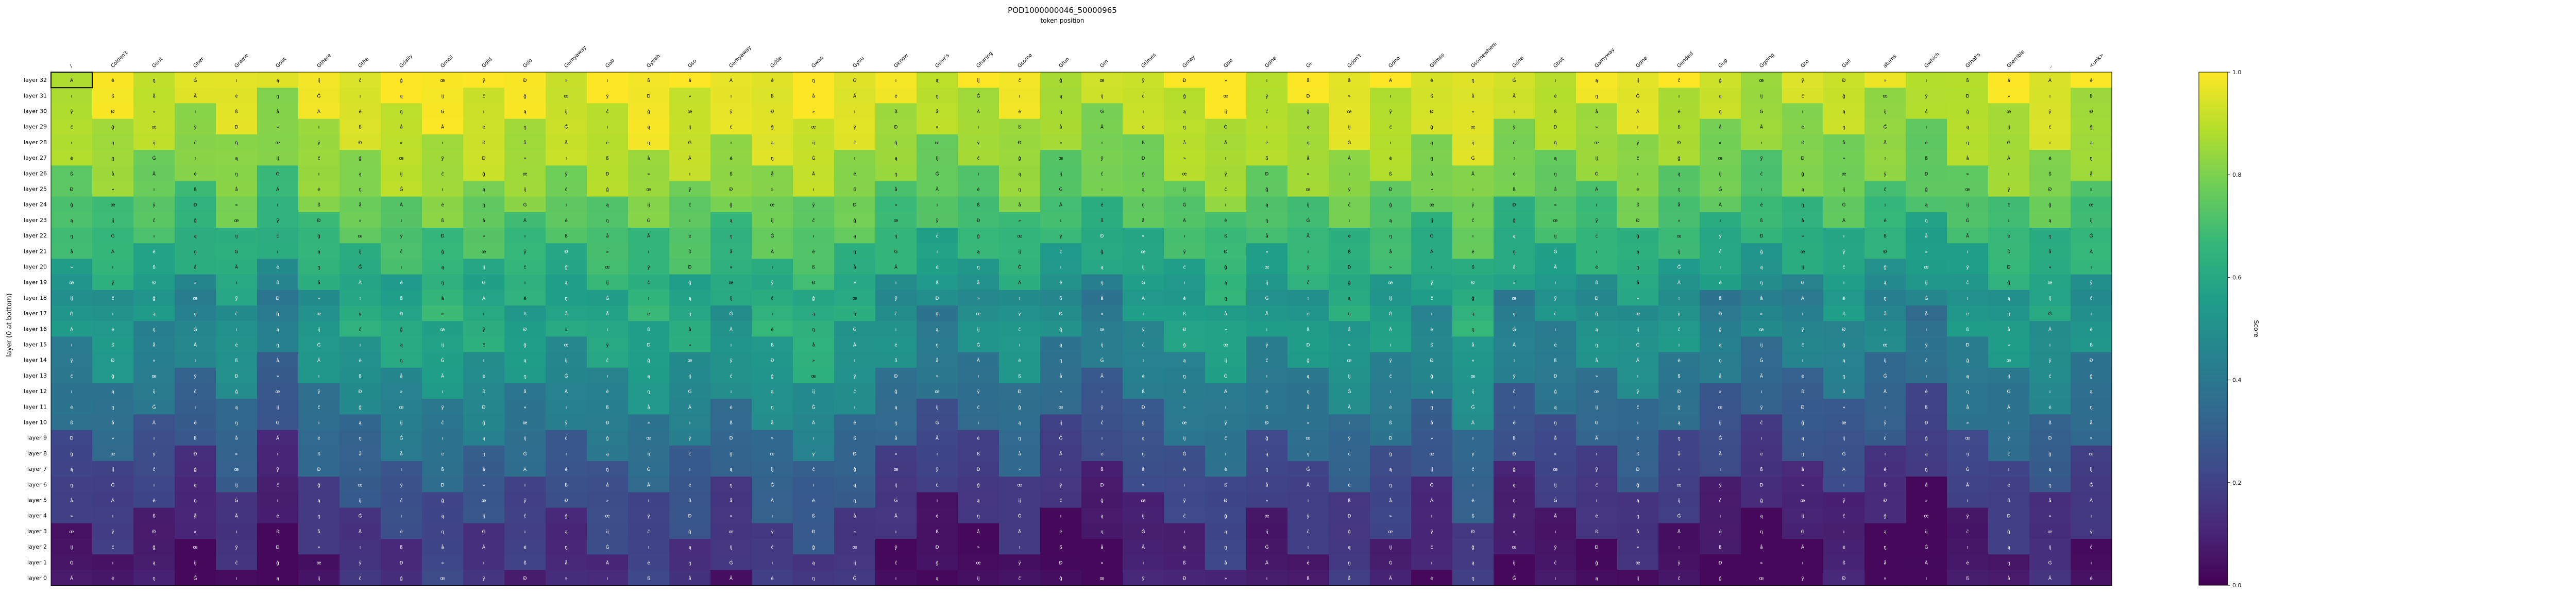  Describe the element at coordinates (35, 127) in the screenshot. I see `row-tick-label: layer 29` at that location.